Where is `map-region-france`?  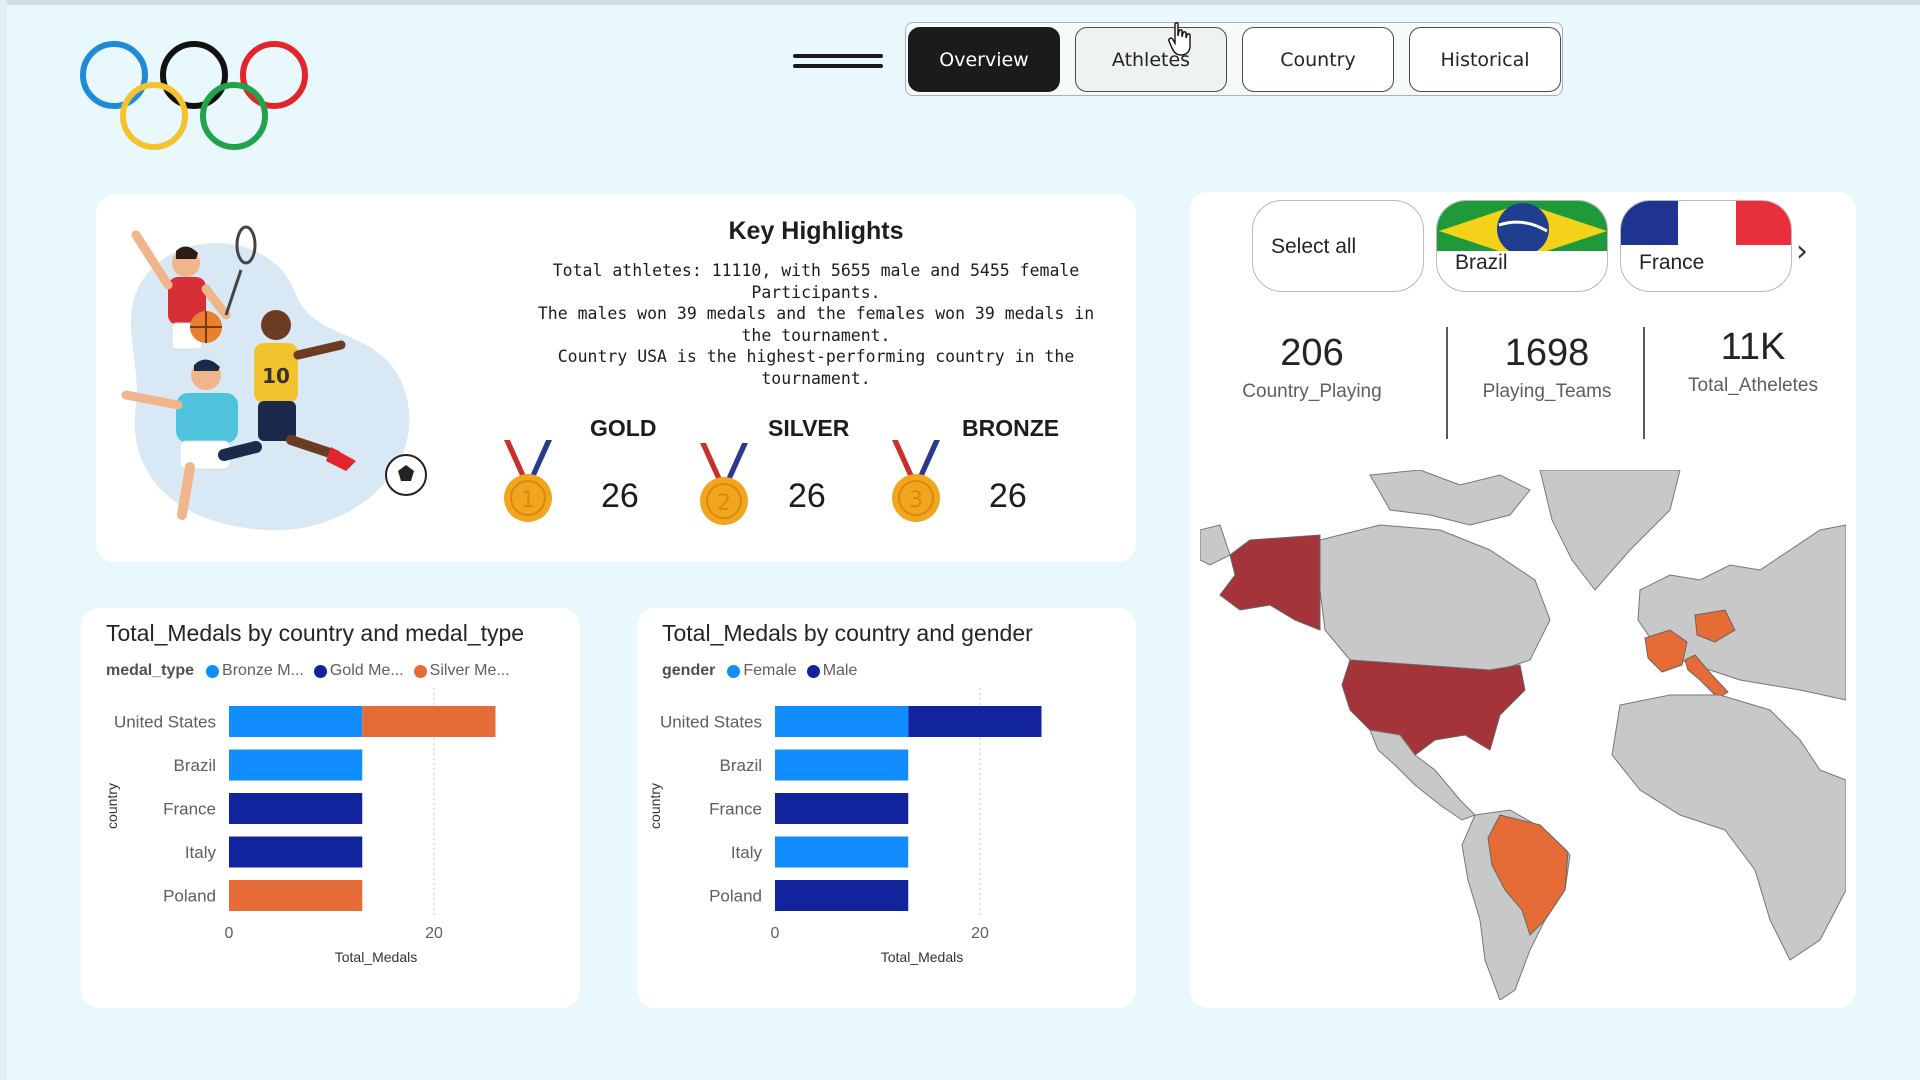
map-region-france is located at coordinates (1666, 651).